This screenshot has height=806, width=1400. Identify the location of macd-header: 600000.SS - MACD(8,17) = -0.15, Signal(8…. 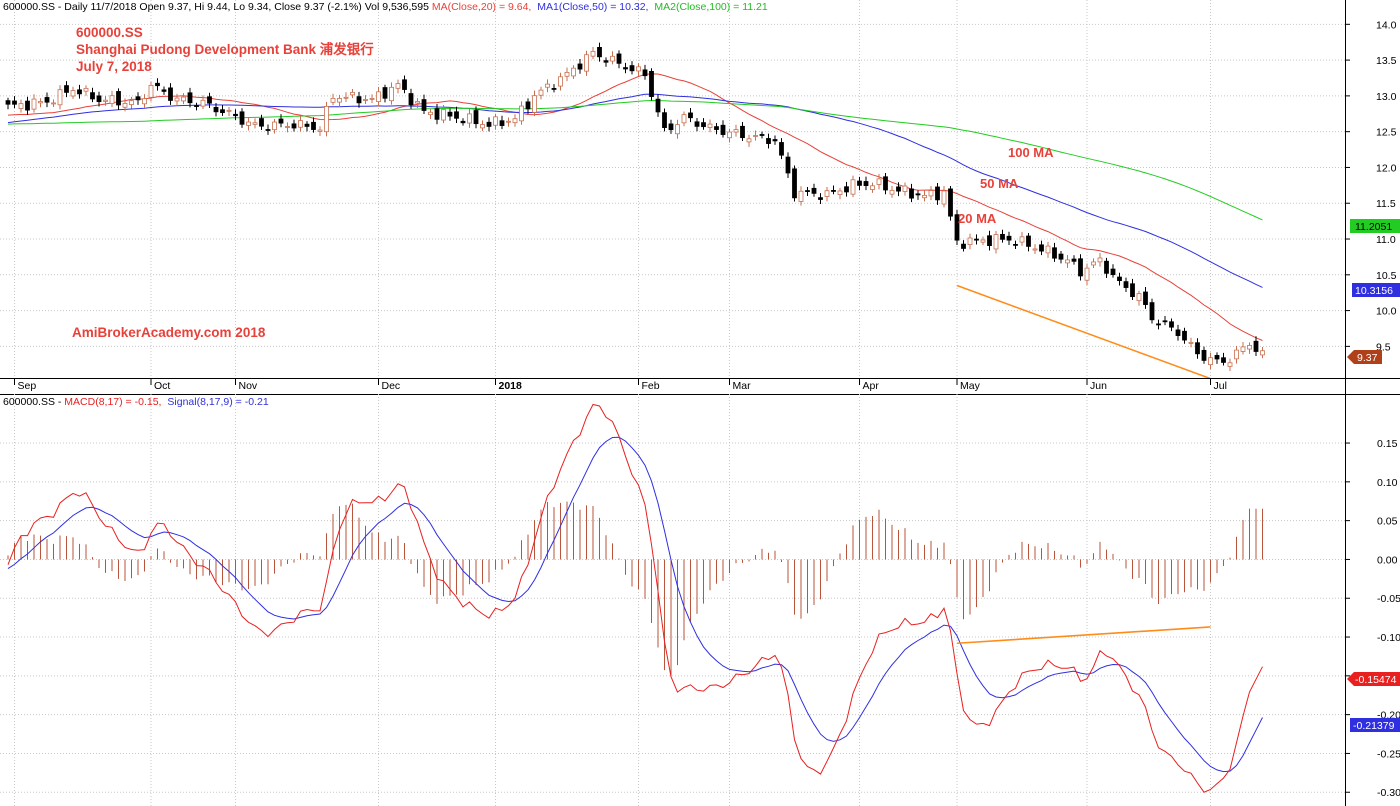
(136, 402).